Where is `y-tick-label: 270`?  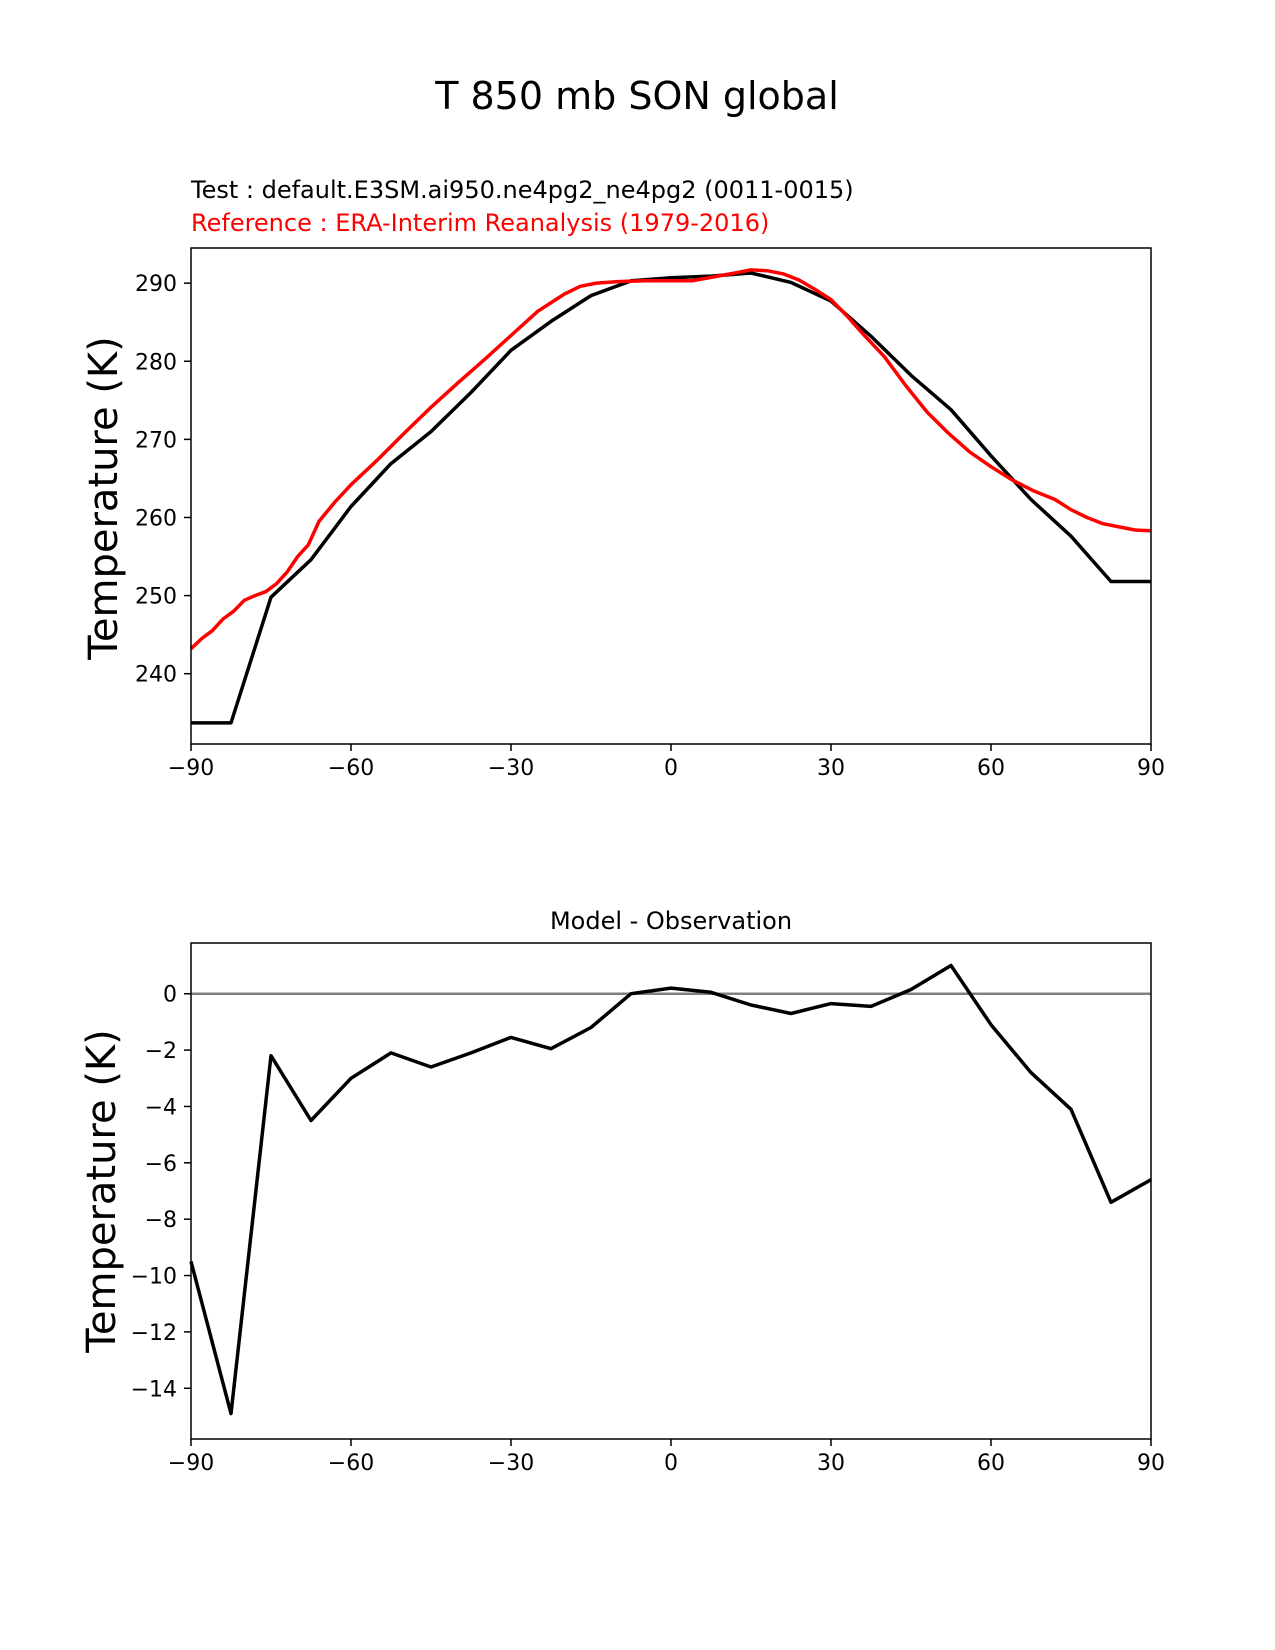
y-tick-label: 270 is located at coordinates (156, 440).